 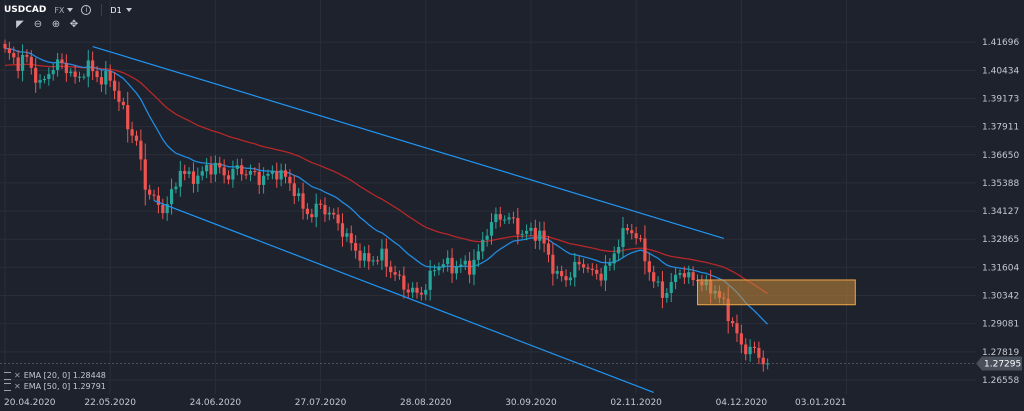 What do you see at coordinates (74, 24) in the screenshot?
I see `move-icon: ✥` at bounding box center [74, 24].